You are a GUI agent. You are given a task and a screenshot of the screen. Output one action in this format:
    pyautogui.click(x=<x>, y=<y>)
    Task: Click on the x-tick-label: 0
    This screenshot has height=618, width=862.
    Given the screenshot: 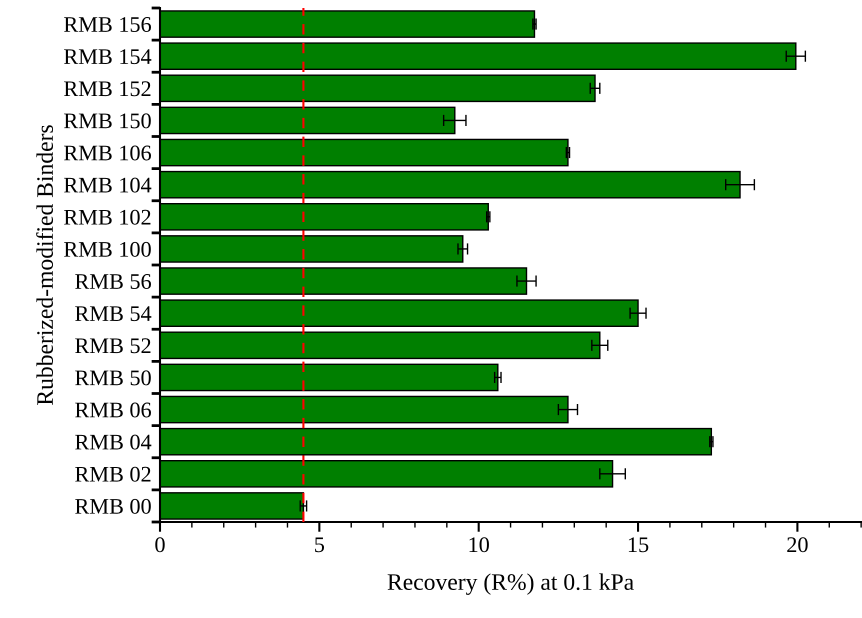 What is the action you would take?
    pyautogui.click(x=160, y=544)
    